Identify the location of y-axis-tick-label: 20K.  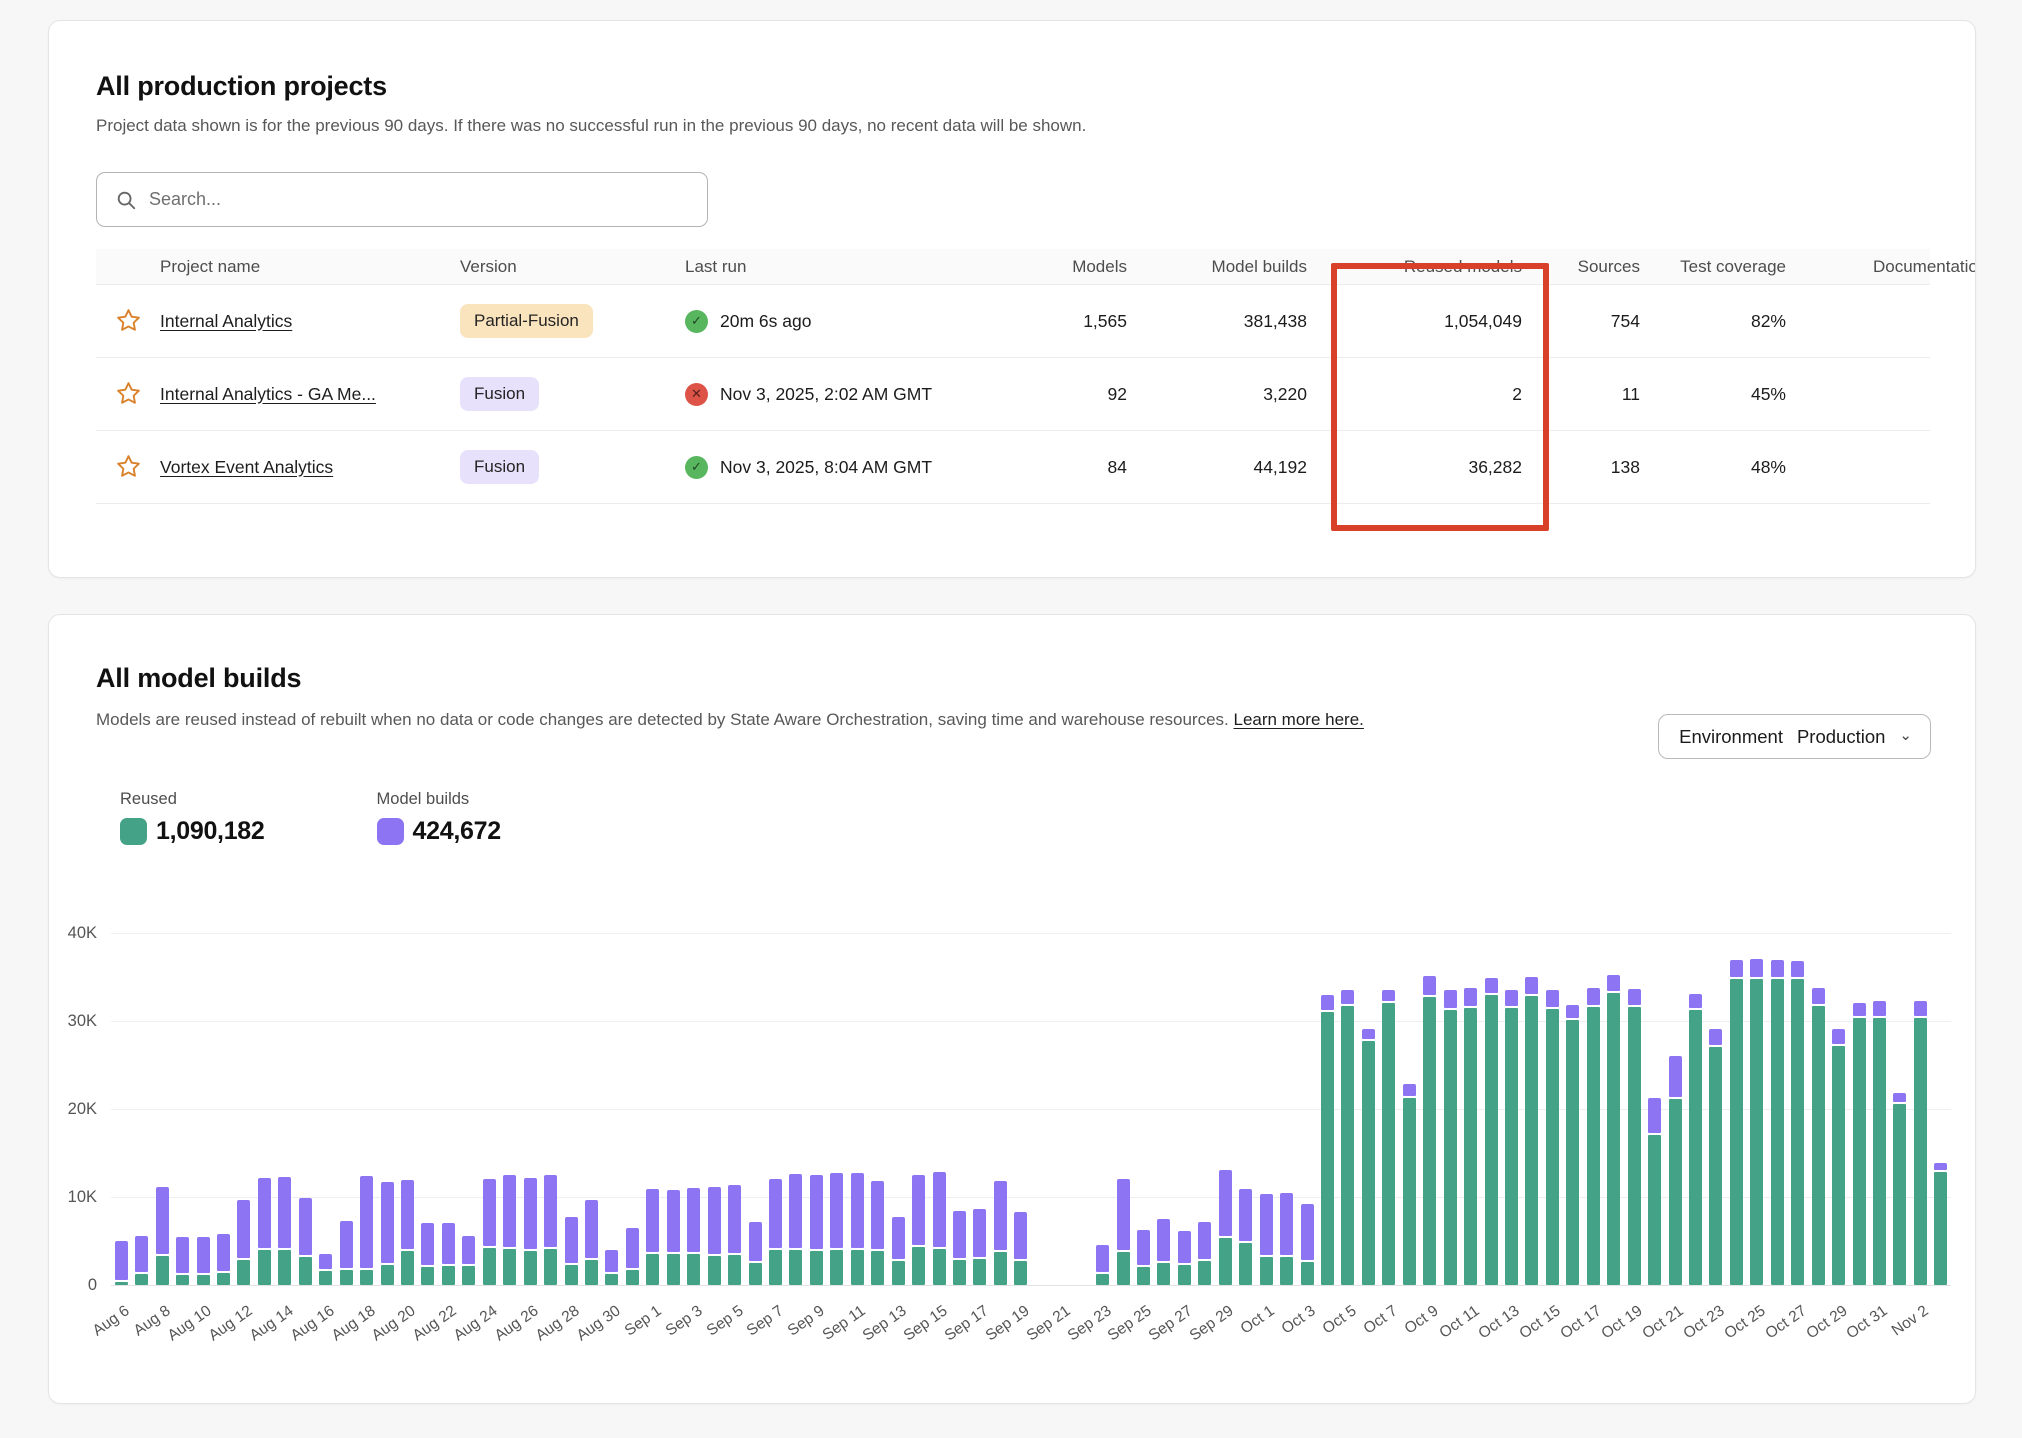
(82, 1109).